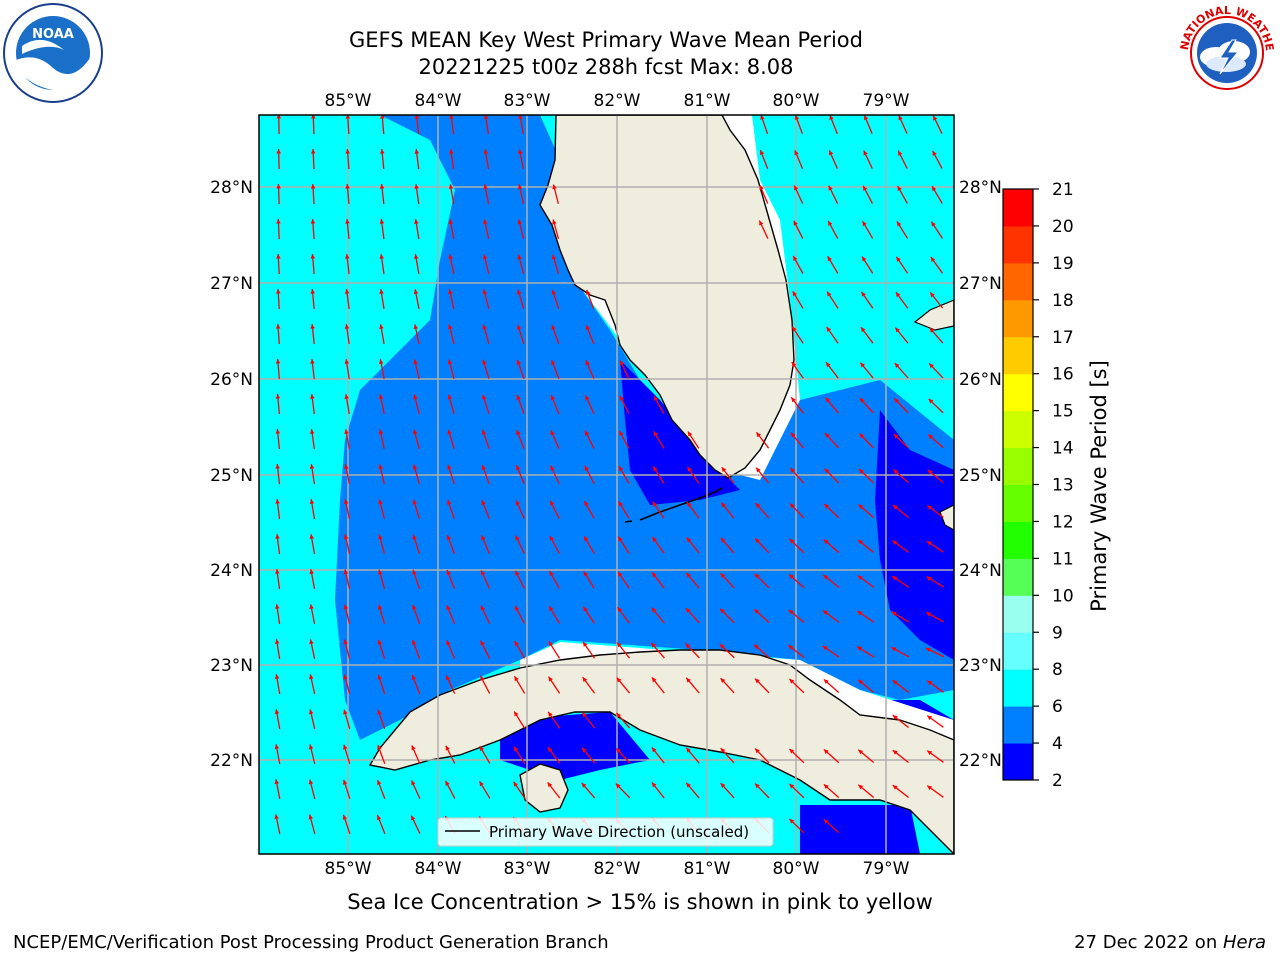 This screenshot has width=1280, height=960. What do you see at coordinates (1063, 190) in the screenshot?
I see `colorbar-tick-label: 21` at bounding box center [1063, 190].